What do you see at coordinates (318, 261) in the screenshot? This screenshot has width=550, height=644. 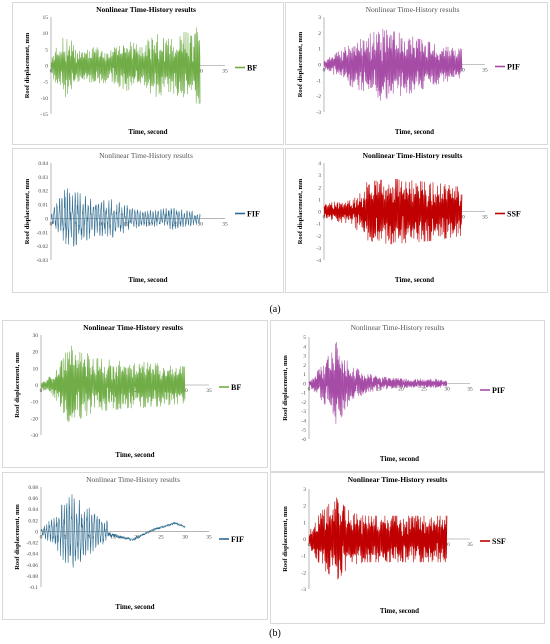 I see `y-tick-label: -4` at bounding box center [318, 261].